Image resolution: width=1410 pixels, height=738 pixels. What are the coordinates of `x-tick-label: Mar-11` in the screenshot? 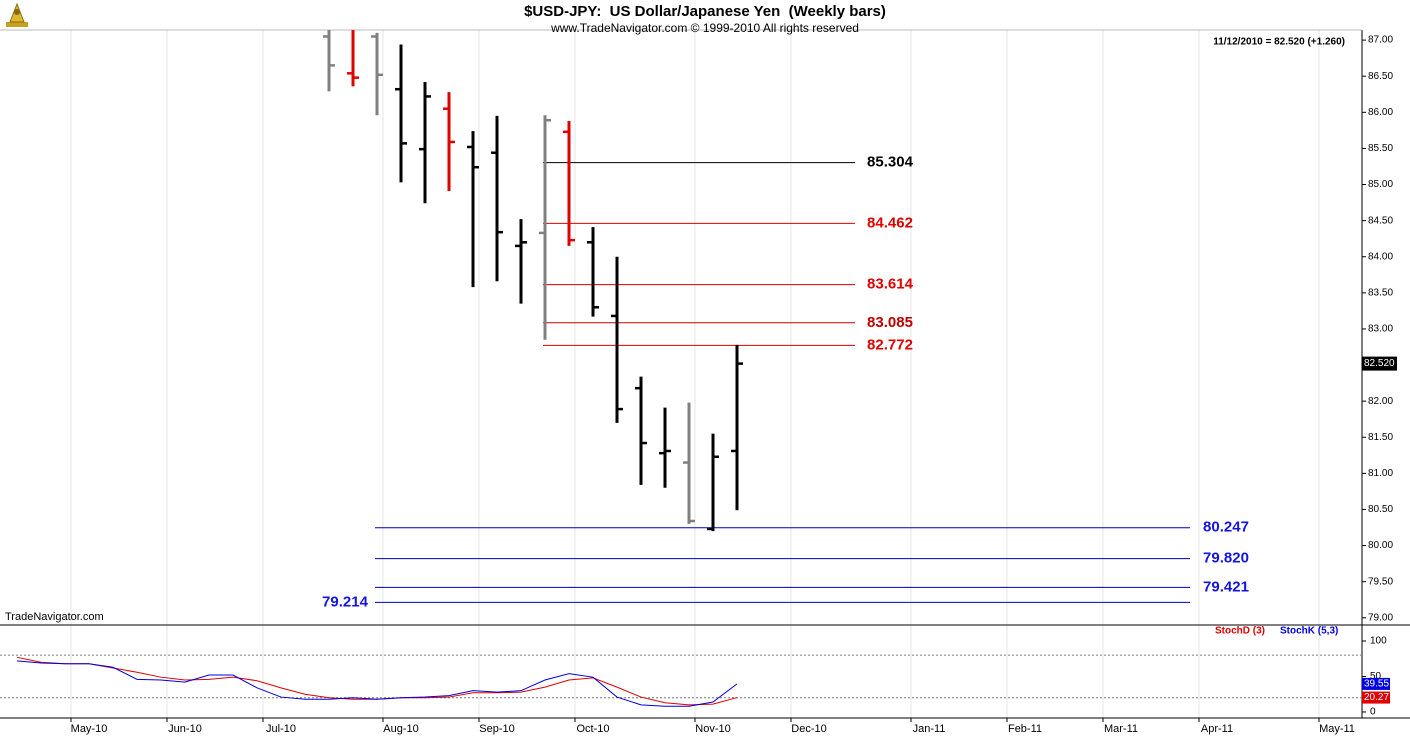 It's located at (1121, 729).